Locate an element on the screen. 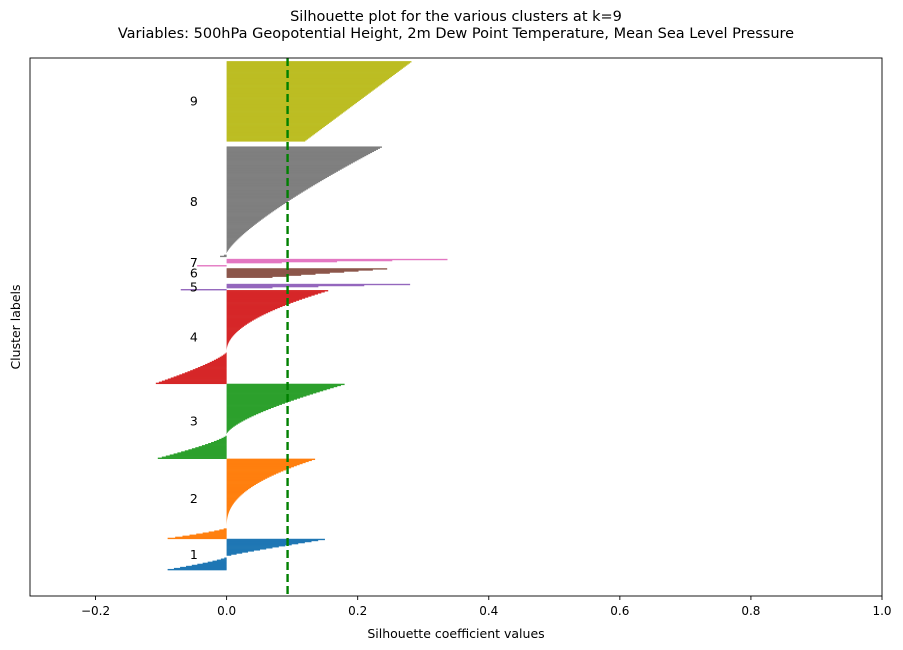 The height and width of the screenshot is (650, 903). cluster-label-7: 7 is located at coordinates (194, 262).